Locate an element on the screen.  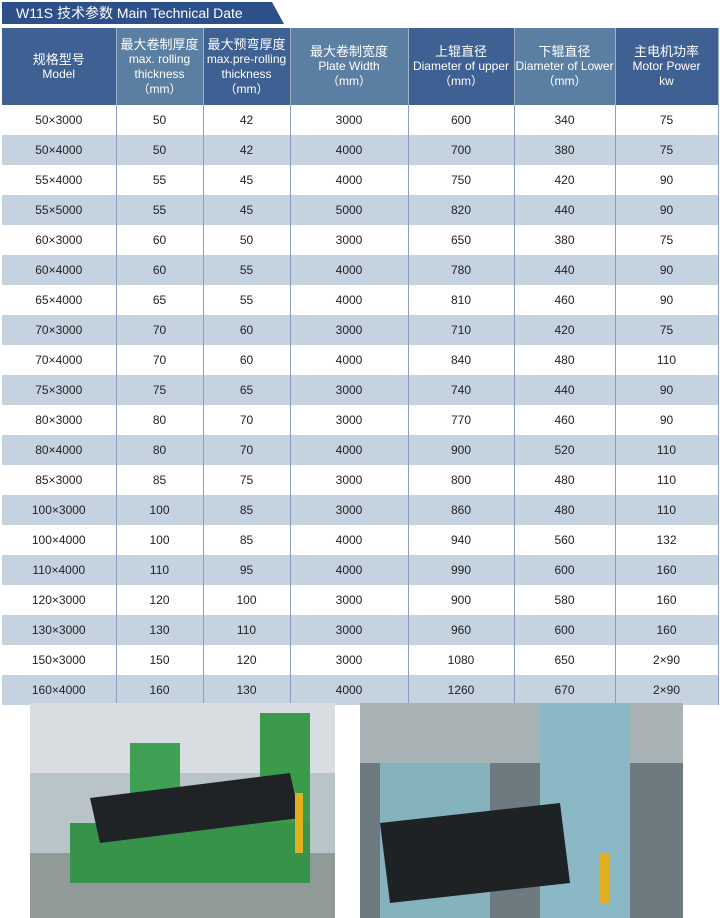
header-en: Plate Width is located at coordinates (349, 66).